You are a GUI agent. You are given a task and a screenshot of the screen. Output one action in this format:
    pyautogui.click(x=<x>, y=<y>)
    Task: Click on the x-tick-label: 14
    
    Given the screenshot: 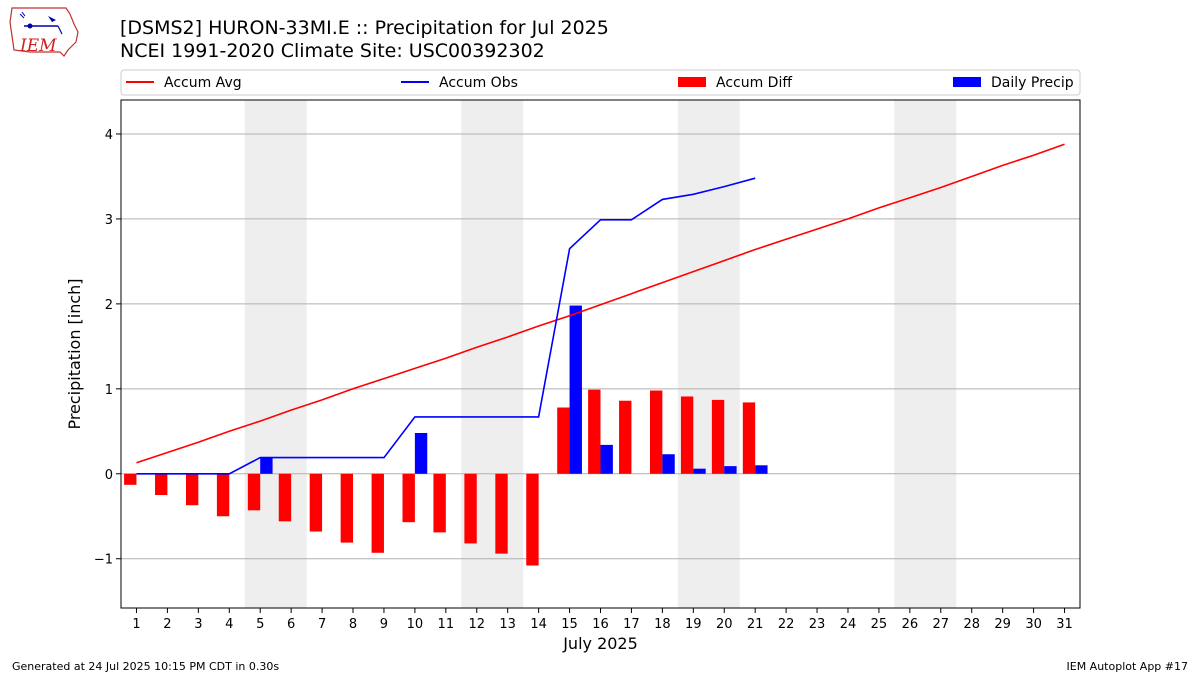 What is the action you would take?
    pyautogui.click(x=538, y=624)
    